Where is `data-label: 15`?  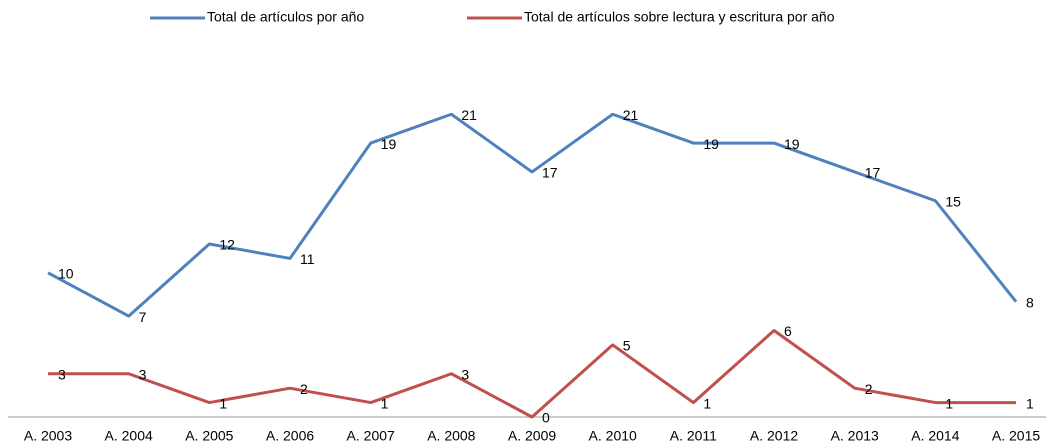
data-label: 15 is located at coordinates (953, 201).